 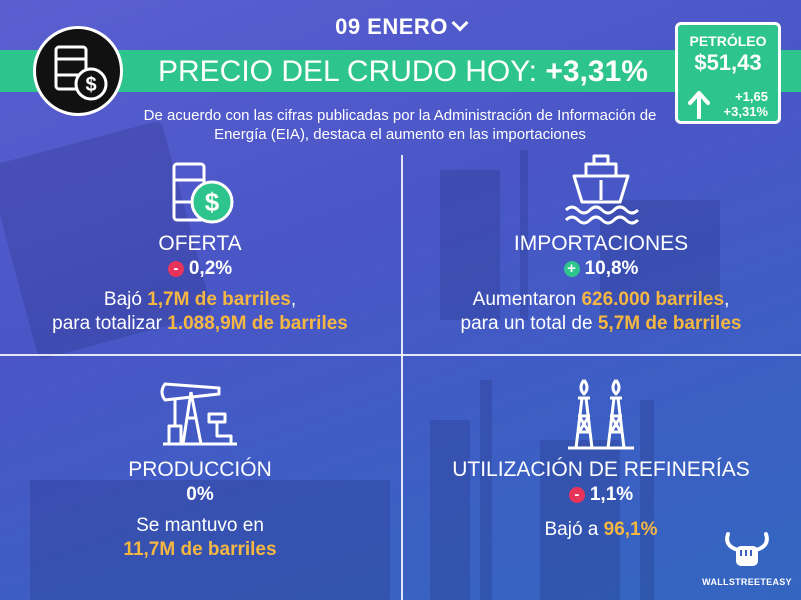 What do you see at coordinates (653, 299) in the screenshot?
I see `desc-highlight: 626.000 barriles` at bounding box center [653, 299].